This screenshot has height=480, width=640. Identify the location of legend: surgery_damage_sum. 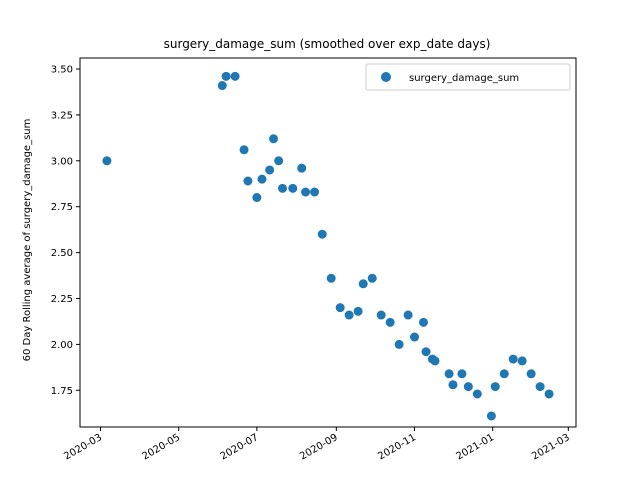
(468, 77).